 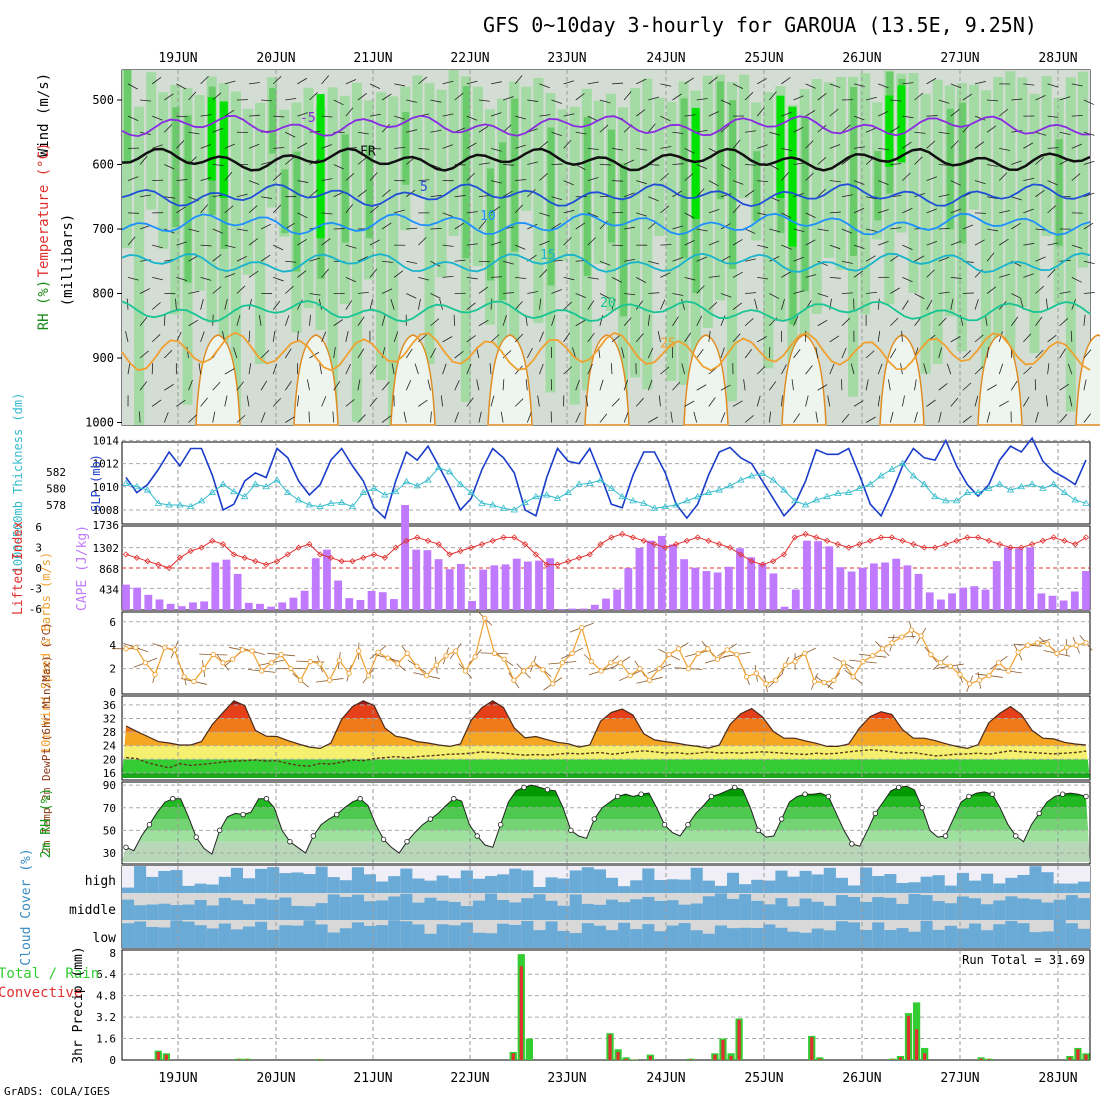 What do you see at coordinates (606, 775) in the screenshot?
I see `temp-band` at bounding box center [606, 775].